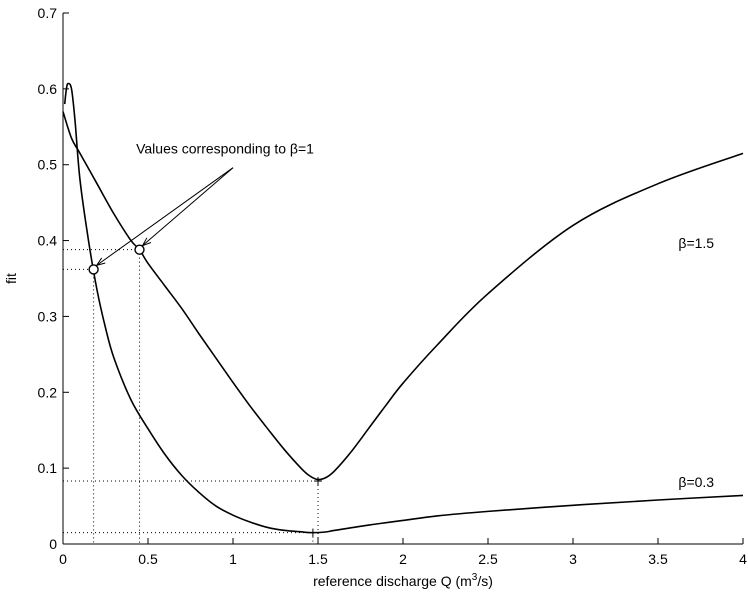 Image resolution: width=748 pixels, height=604 pixels. I want to click on y-axis-label: fit, so click(11, 278).